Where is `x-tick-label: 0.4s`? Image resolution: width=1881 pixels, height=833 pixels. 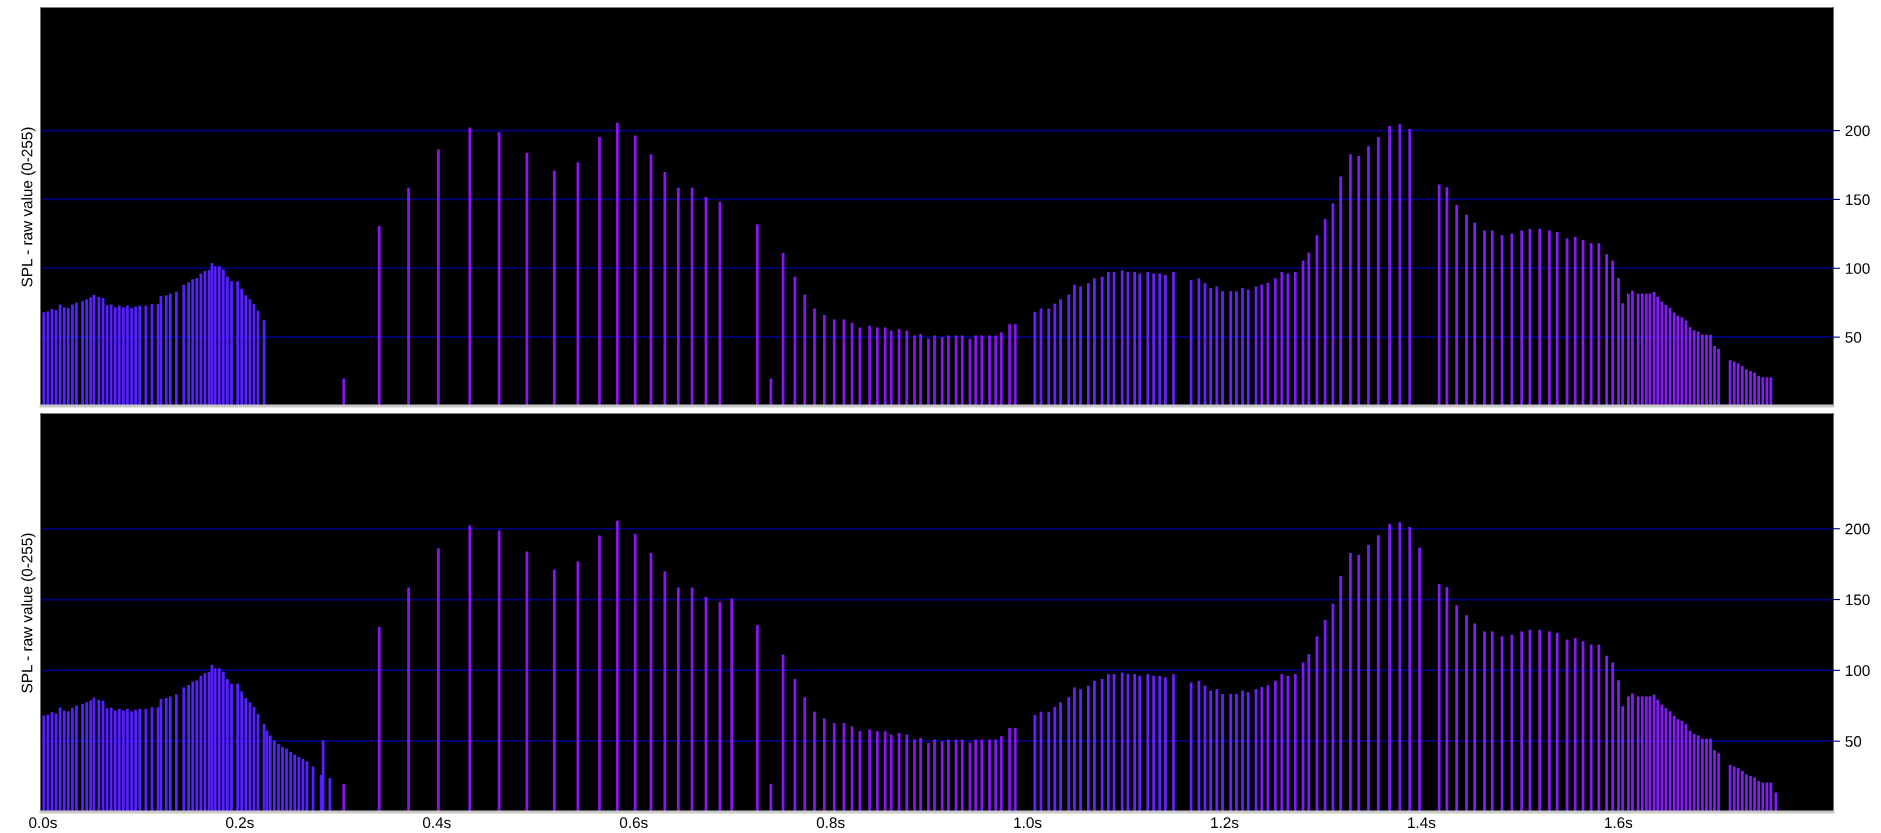
x-tick-label: 0.4s is located at coordinates (436, 823).